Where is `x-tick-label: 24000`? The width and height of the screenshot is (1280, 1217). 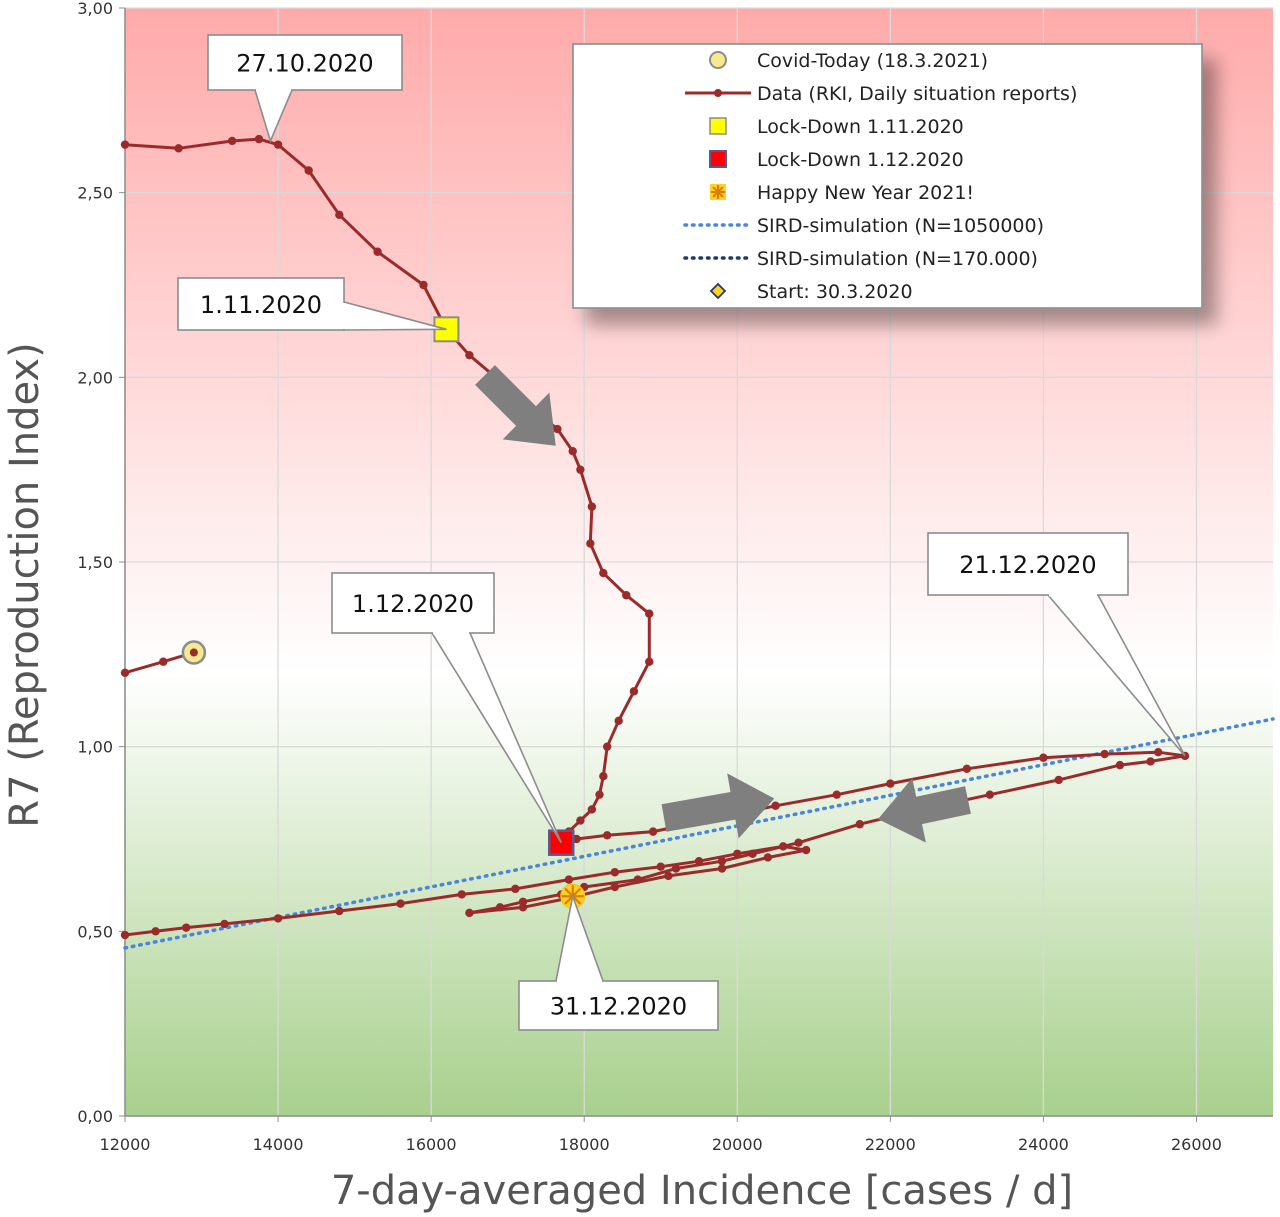
x-tick-label: 24000 is located at coordinates (1043, 1144).